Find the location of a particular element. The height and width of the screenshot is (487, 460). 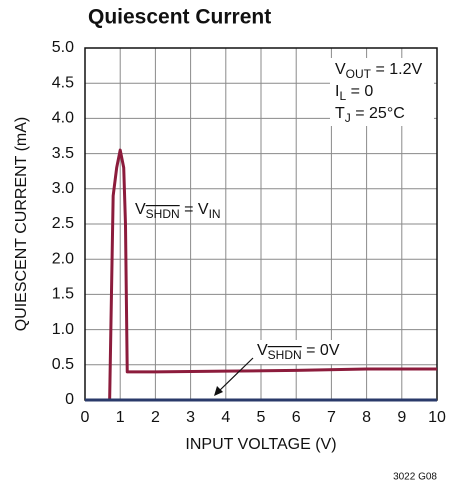

annotation-part: = 1.2V is located at coordinates (396, 69).